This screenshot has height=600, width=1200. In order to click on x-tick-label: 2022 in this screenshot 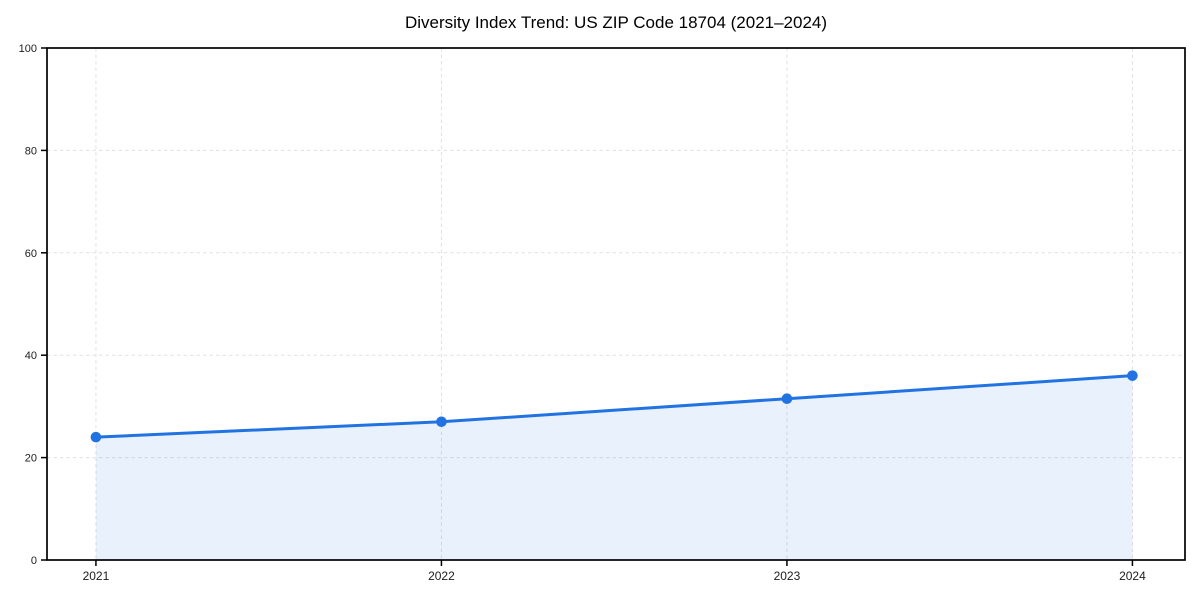, I will do `click(441, 576)`.